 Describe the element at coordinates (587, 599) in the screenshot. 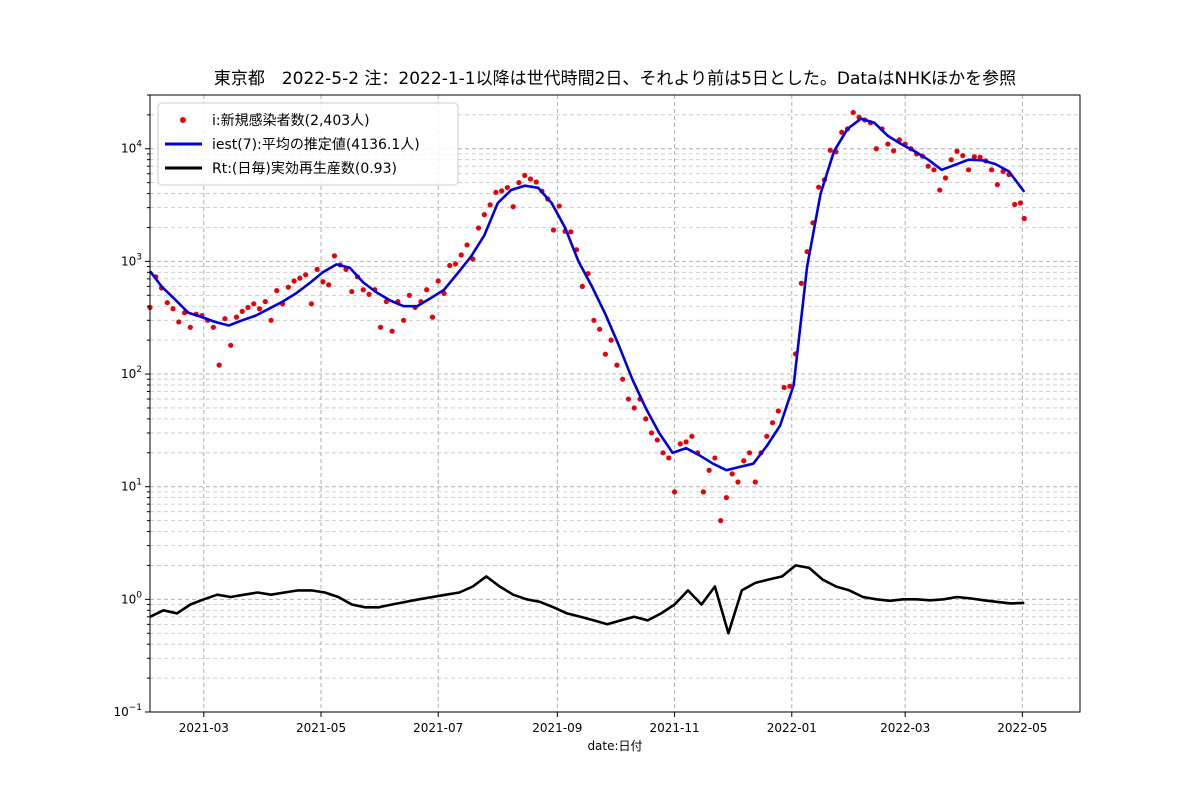

I see `rt-line` at that location.